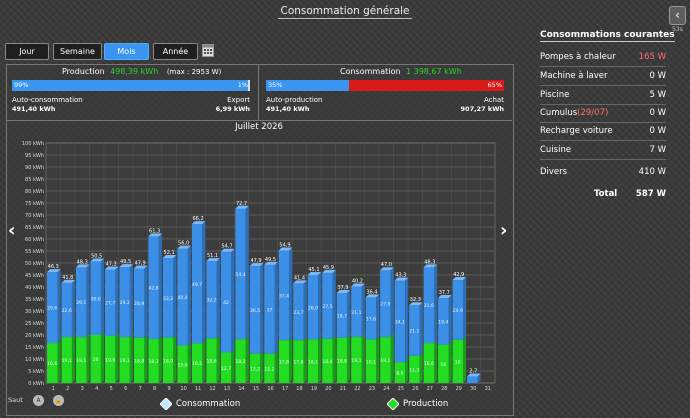  What do you see at coordinates (47, 100) in the screenshot?
I see `autoconsommation-label: Auto-consommation` at bounding box center [47, 100].